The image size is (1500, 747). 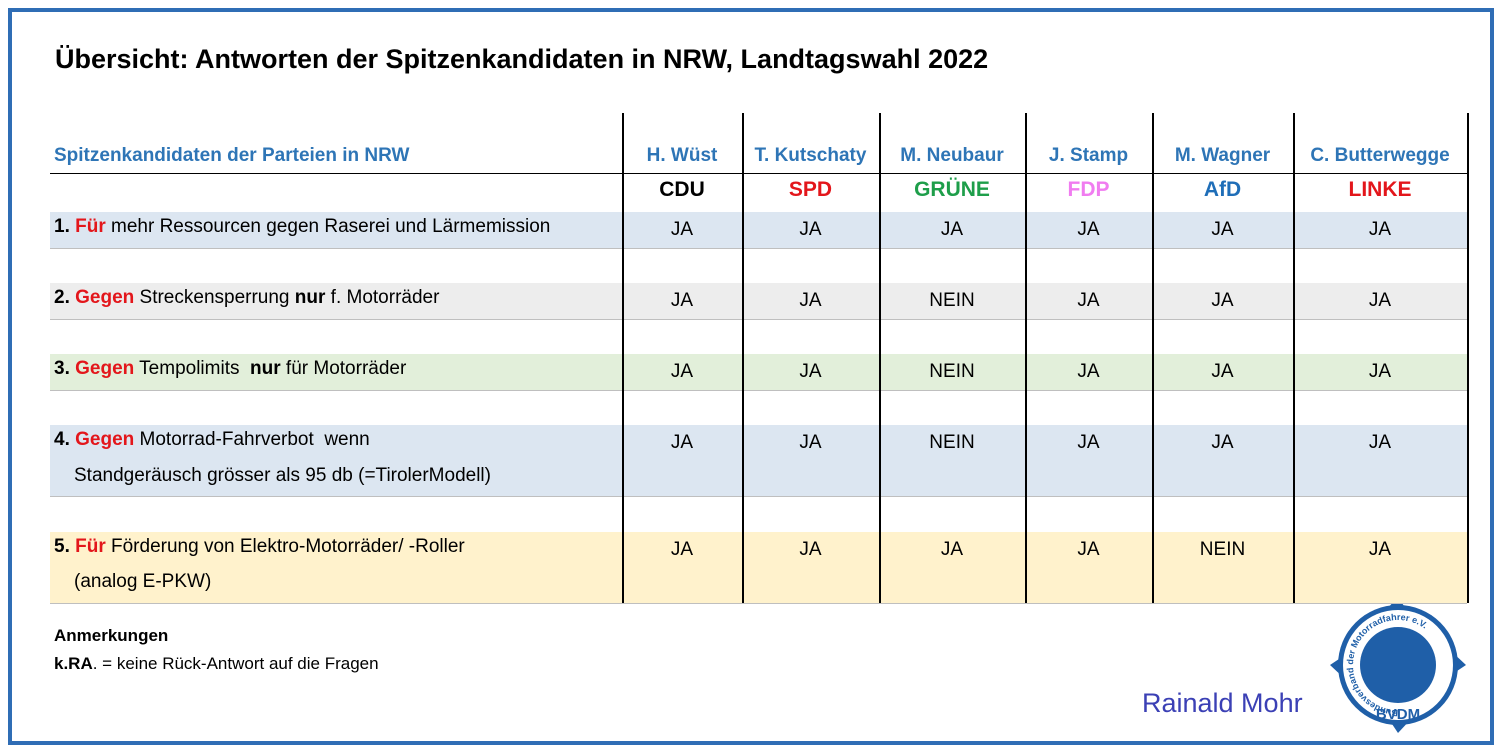 I want to click on party: GRÜNE, so click(x=952, y=189).